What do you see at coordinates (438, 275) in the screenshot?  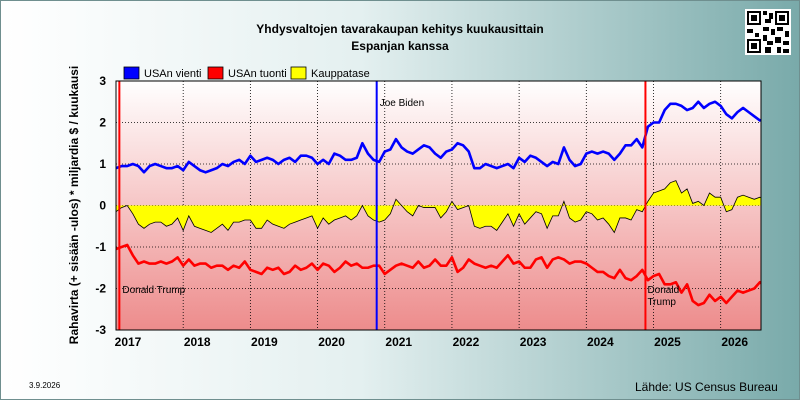 I see `import-series-line` at bounding box center [438, 275].